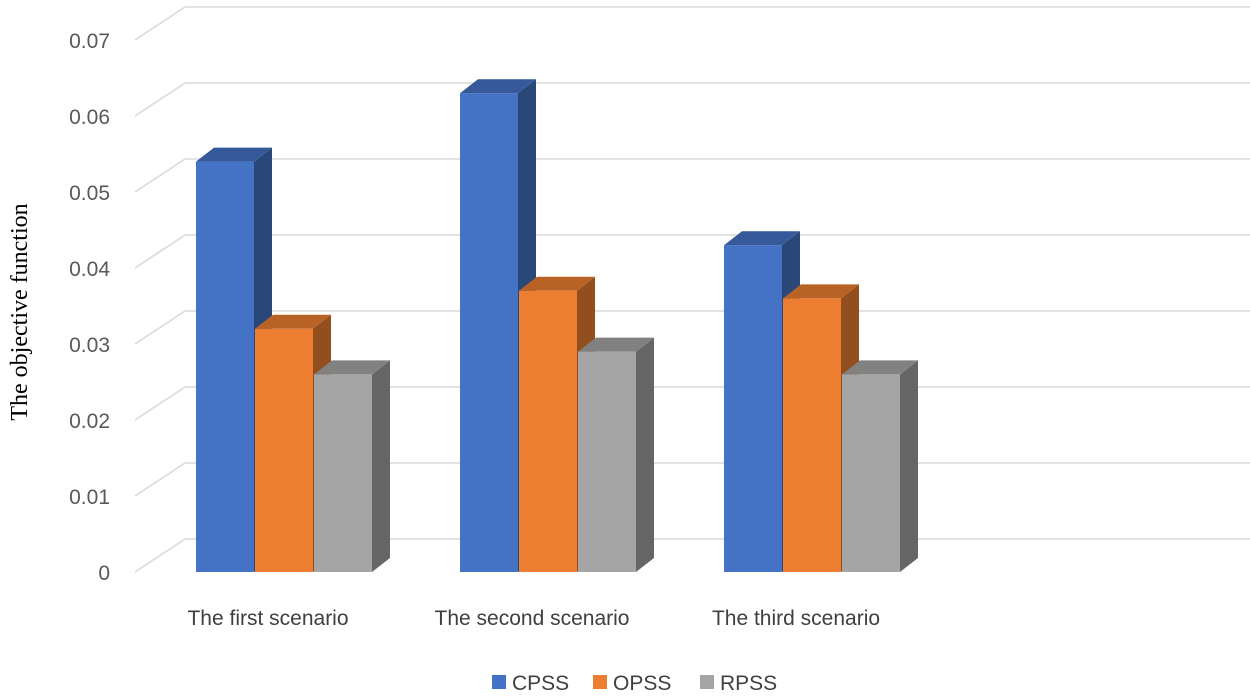 This screenshot has width=1250, height=700. I want to click on y-tick-label: 0, so click(104, 573).